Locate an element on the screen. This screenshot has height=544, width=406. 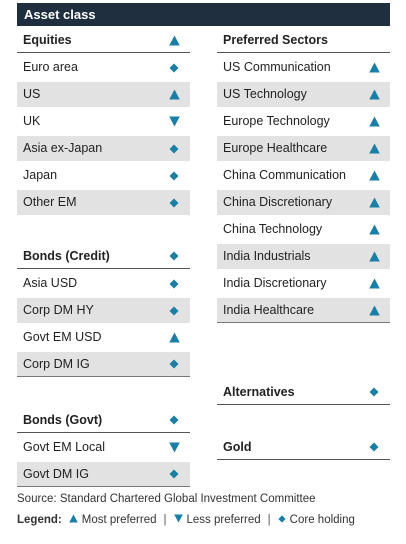
legend-title: Legend: is located at coordinates (39, 520).